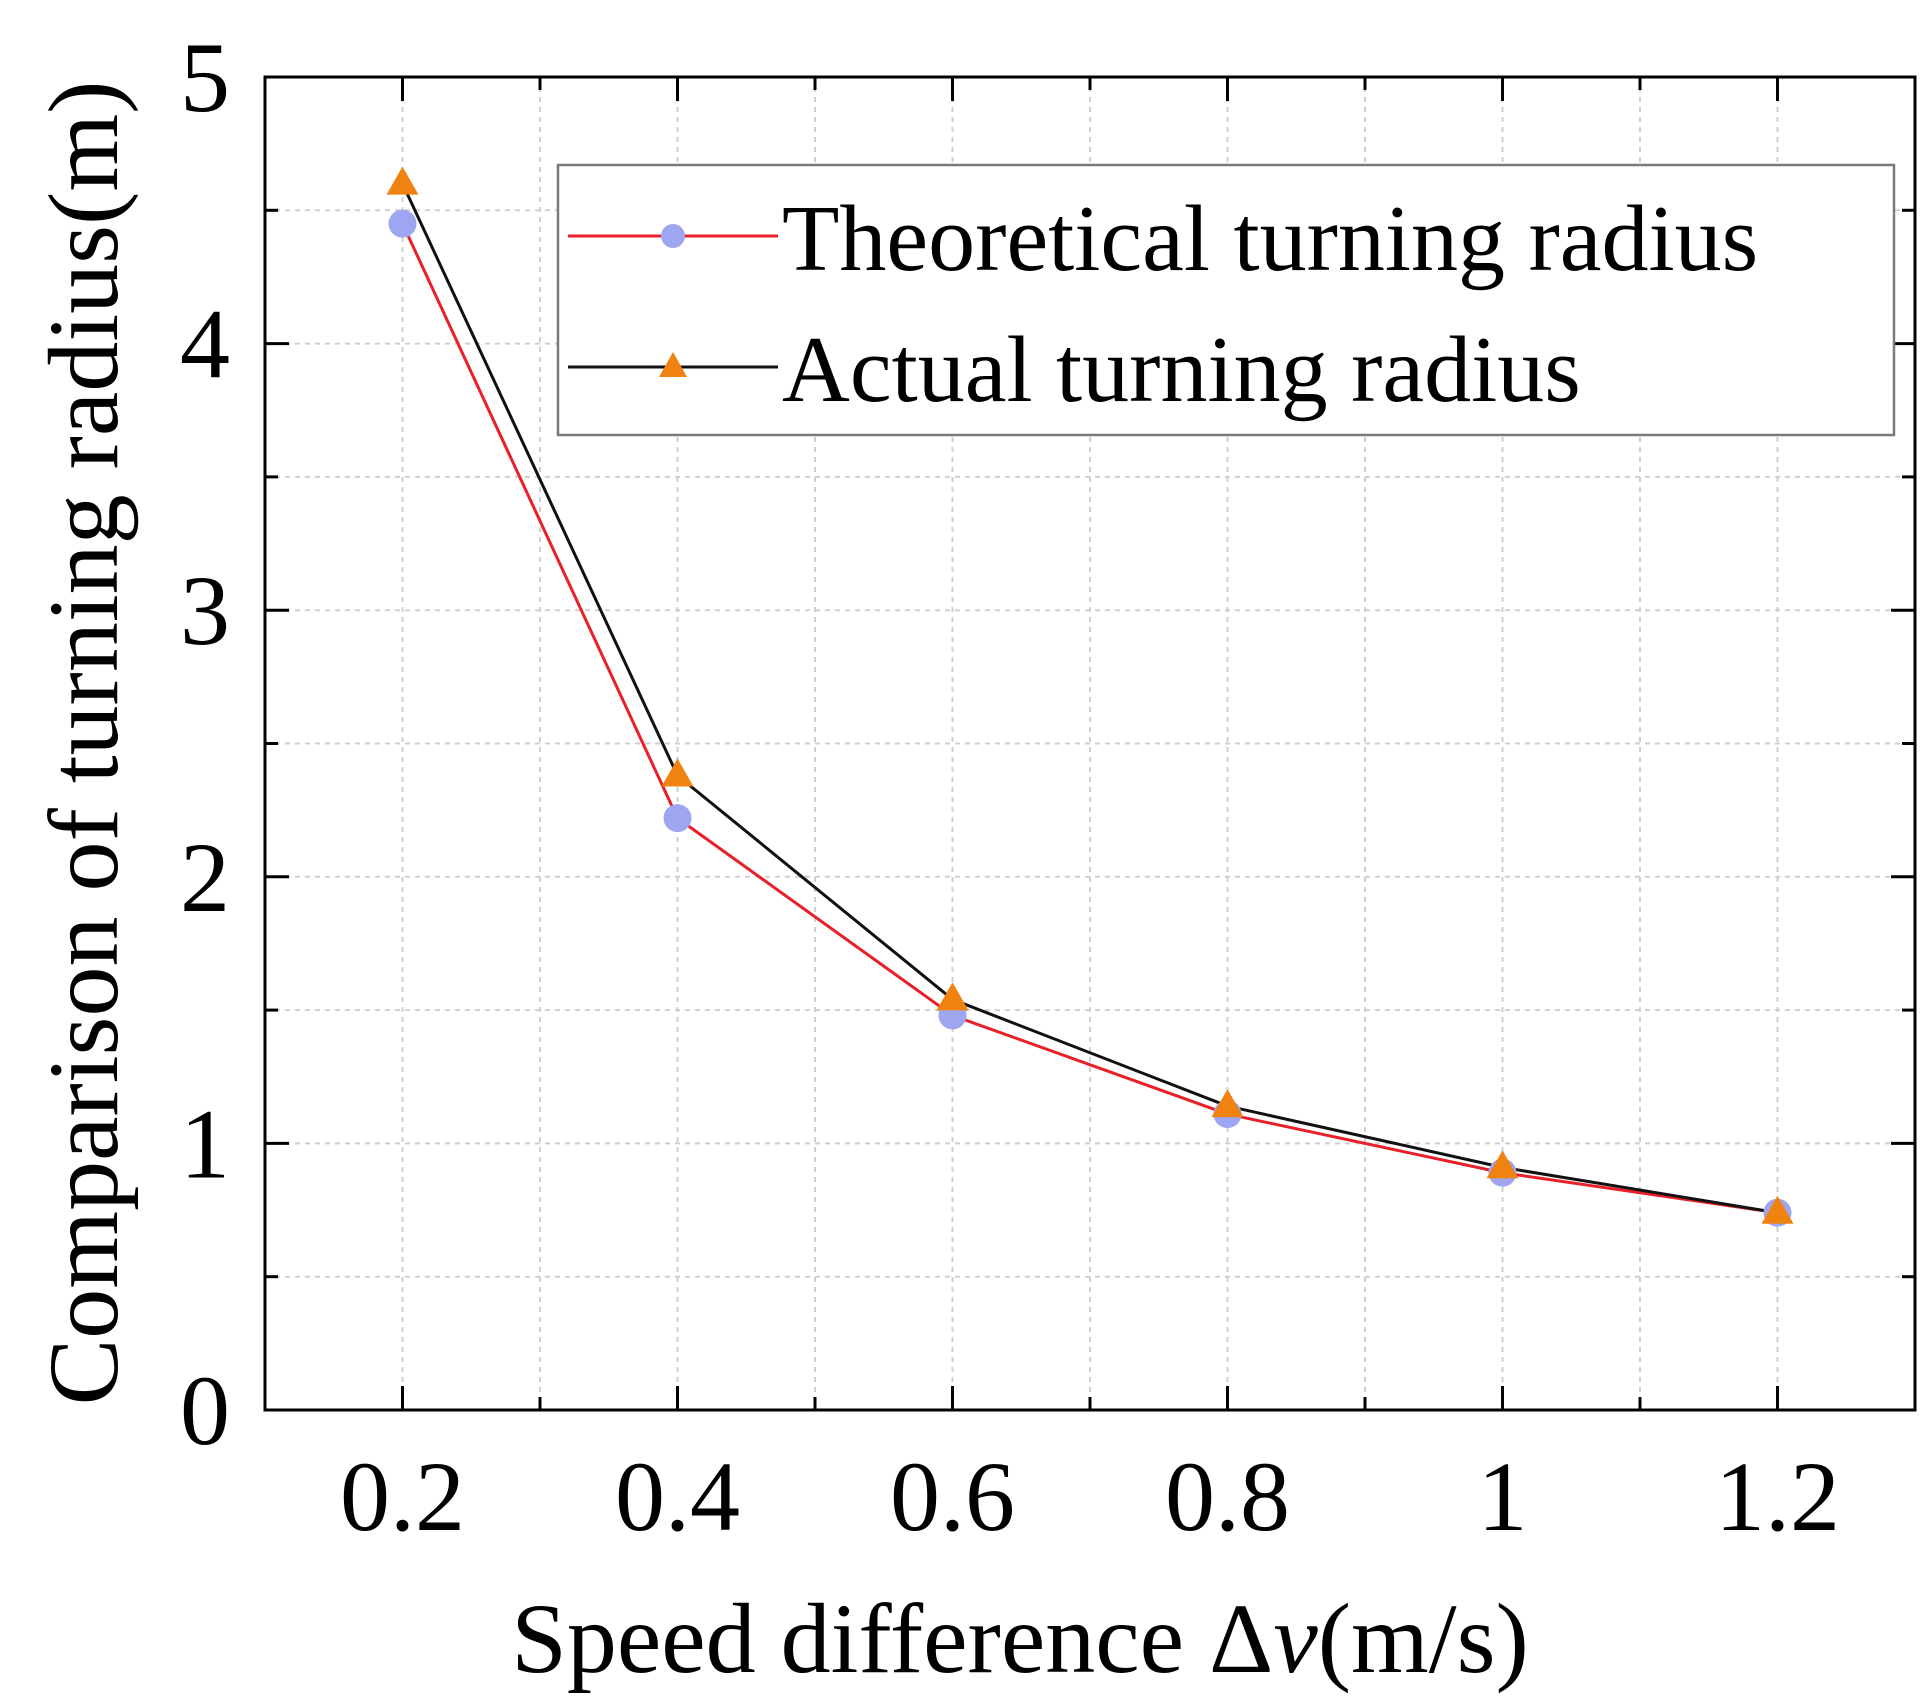 The height and width of the screenshot is (1696, 1920). What do you see at coordinates (1270, 239) in the screenshot?
I see `legend-theoretical-label: Theoretical turning radius` at bounding box center [1270, 239].